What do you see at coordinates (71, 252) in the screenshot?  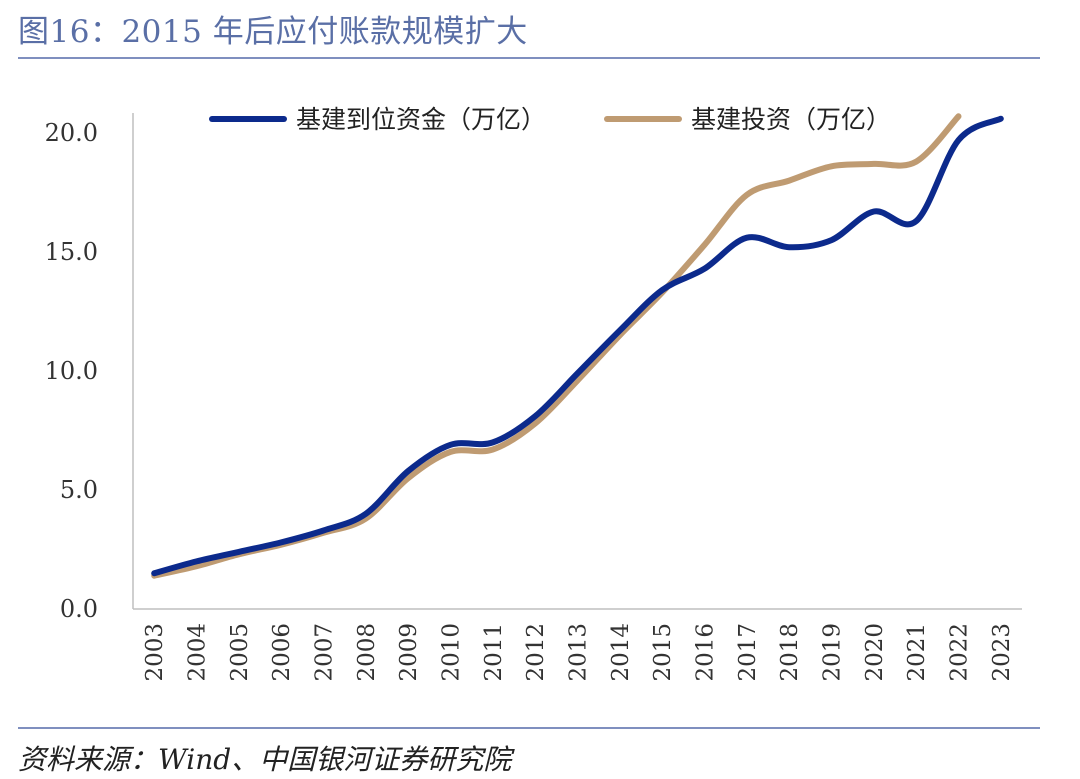 I see `y-tick-label: 15.0` at bounding box center [71, 252].